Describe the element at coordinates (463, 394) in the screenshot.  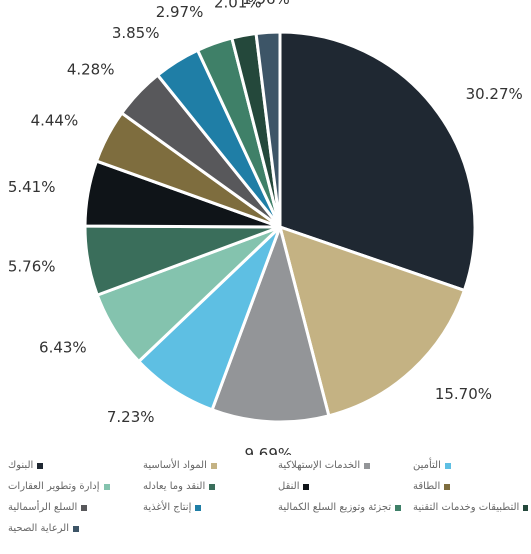
I see `data-label: 15.70%` at that location.